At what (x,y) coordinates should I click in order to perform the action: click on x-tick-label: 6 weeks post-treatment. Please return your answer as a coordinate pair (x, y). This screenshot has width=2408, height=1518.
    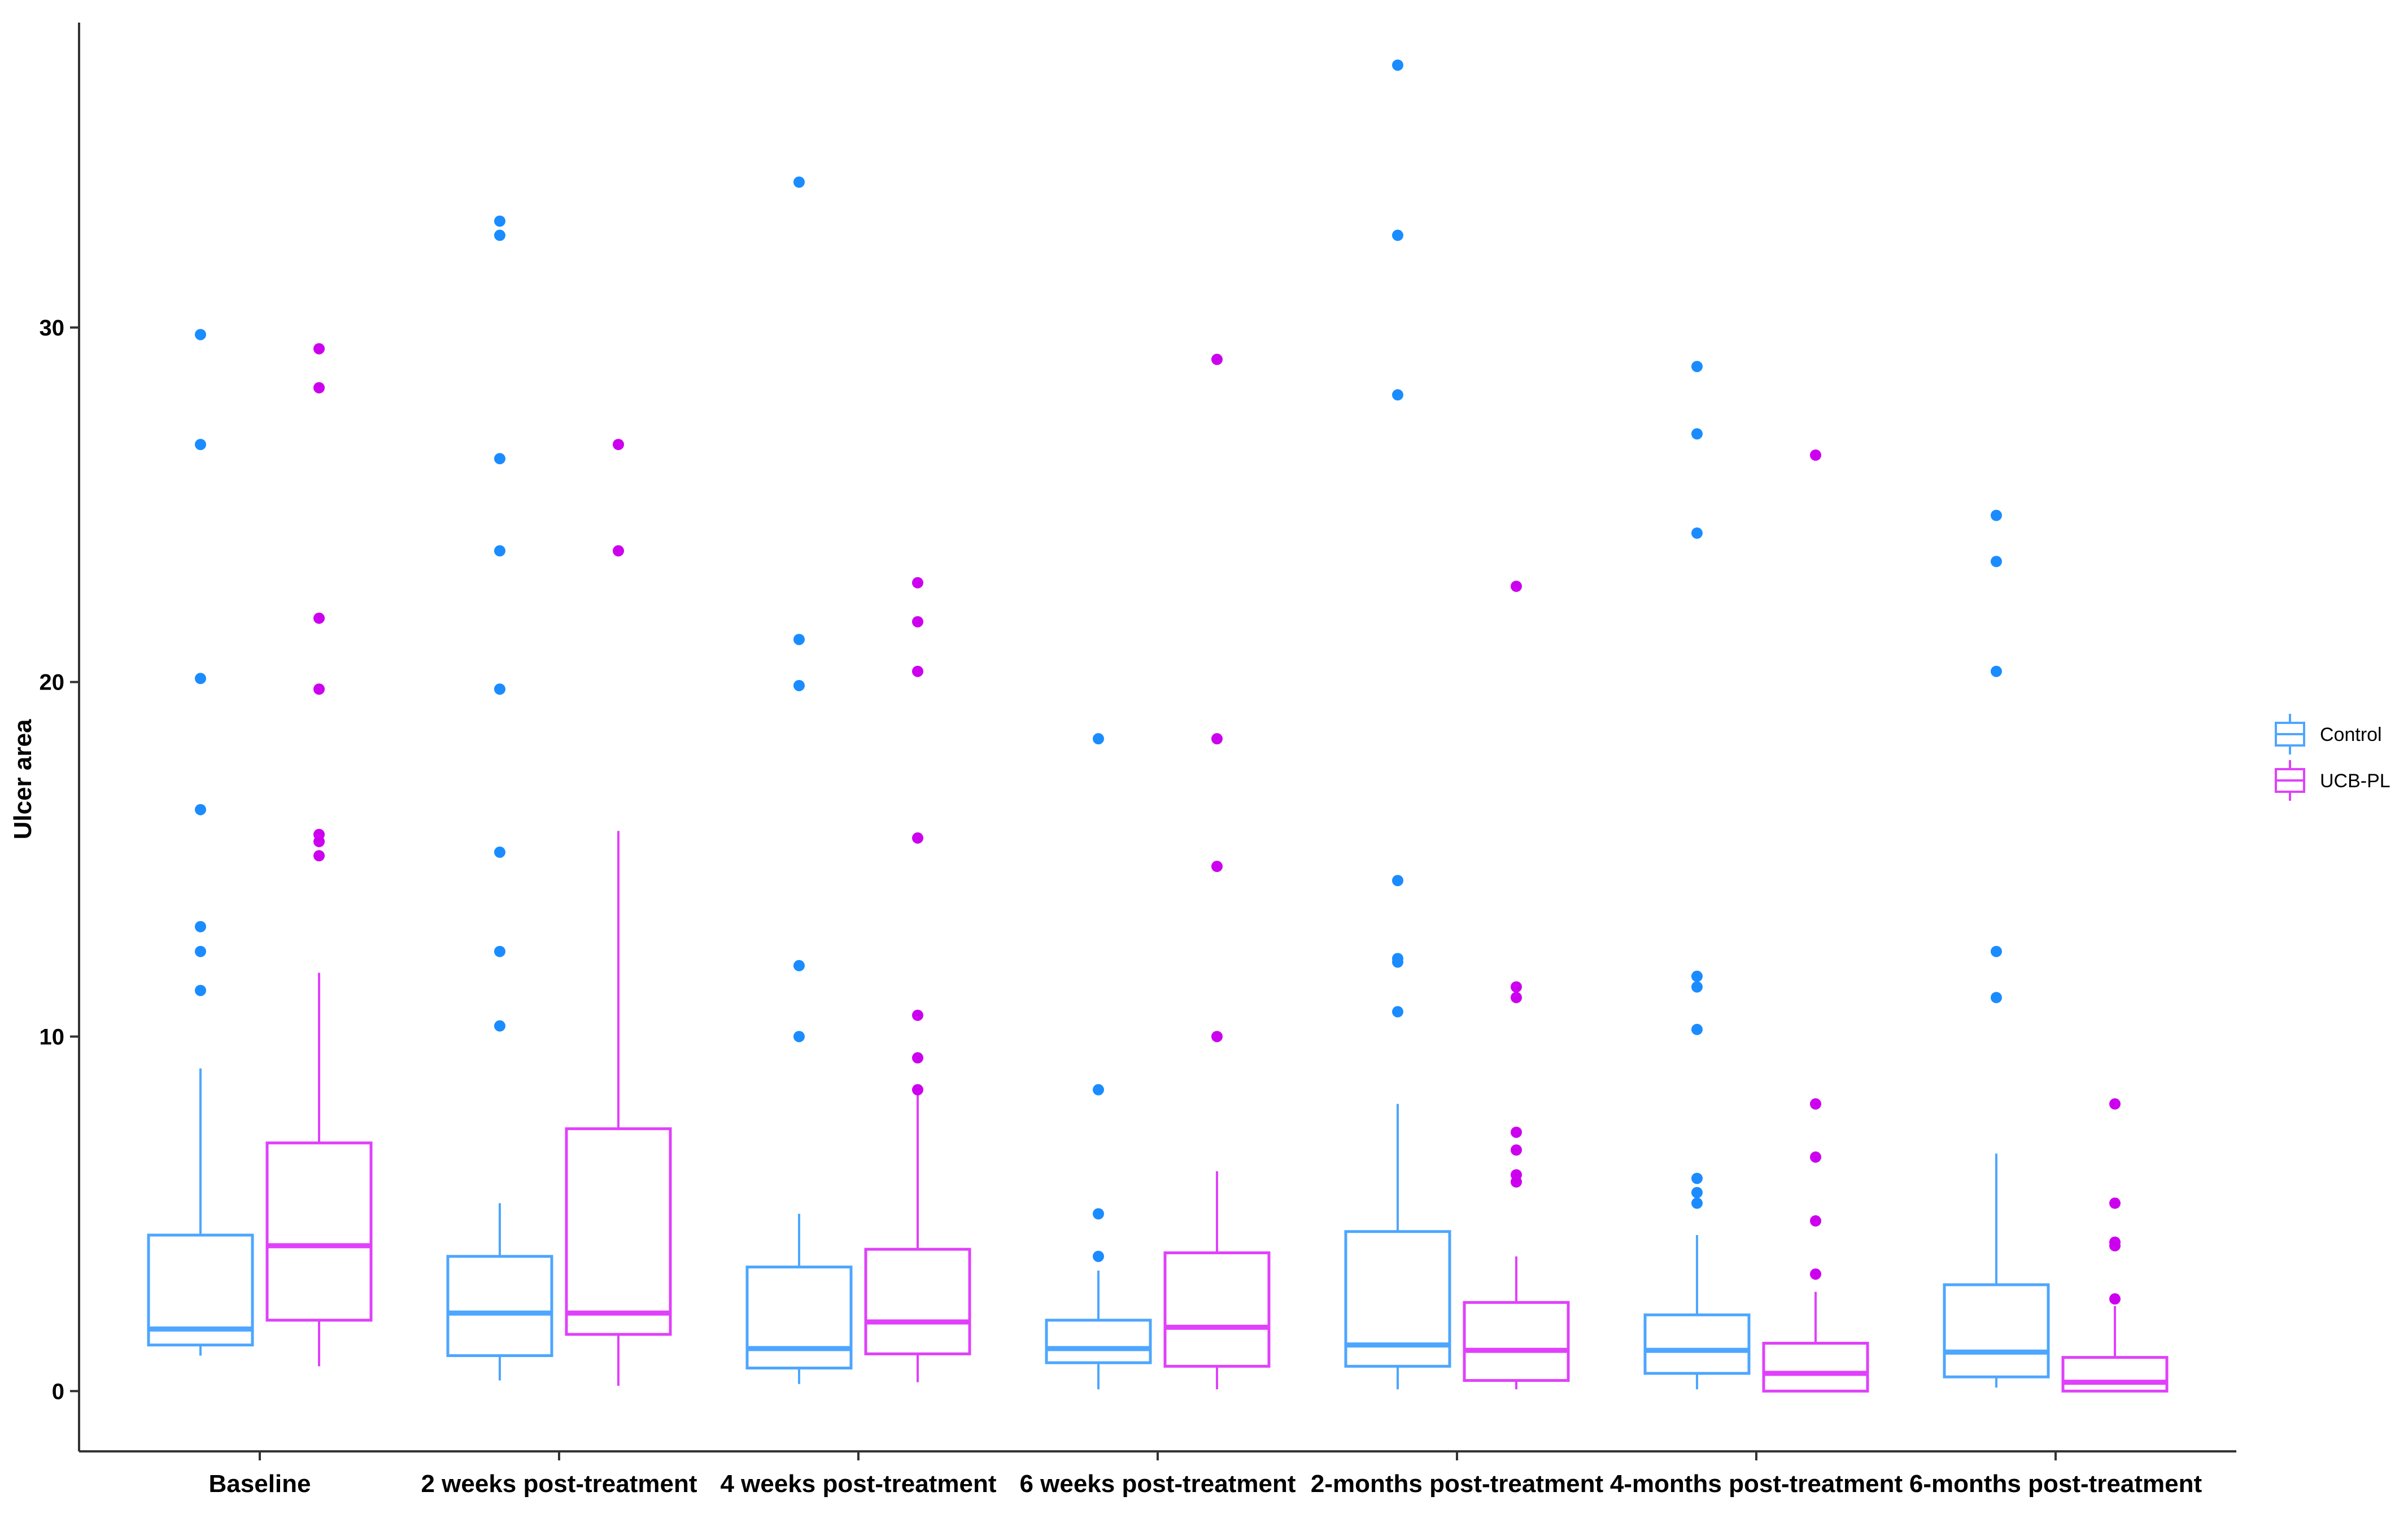
    Looking at the image, I should click on (1157, 1484).